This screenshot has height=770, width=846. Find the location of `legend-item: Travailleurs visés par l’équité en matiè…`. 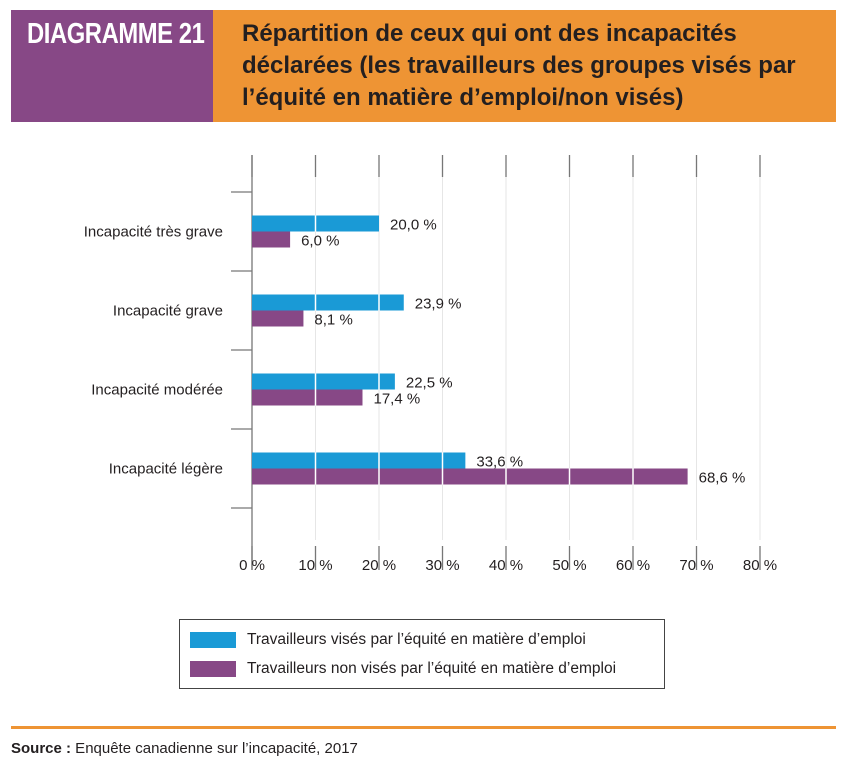

legend-item: Travailleurs visés par l’équité en matiè… is located at coordinates (388, 640).